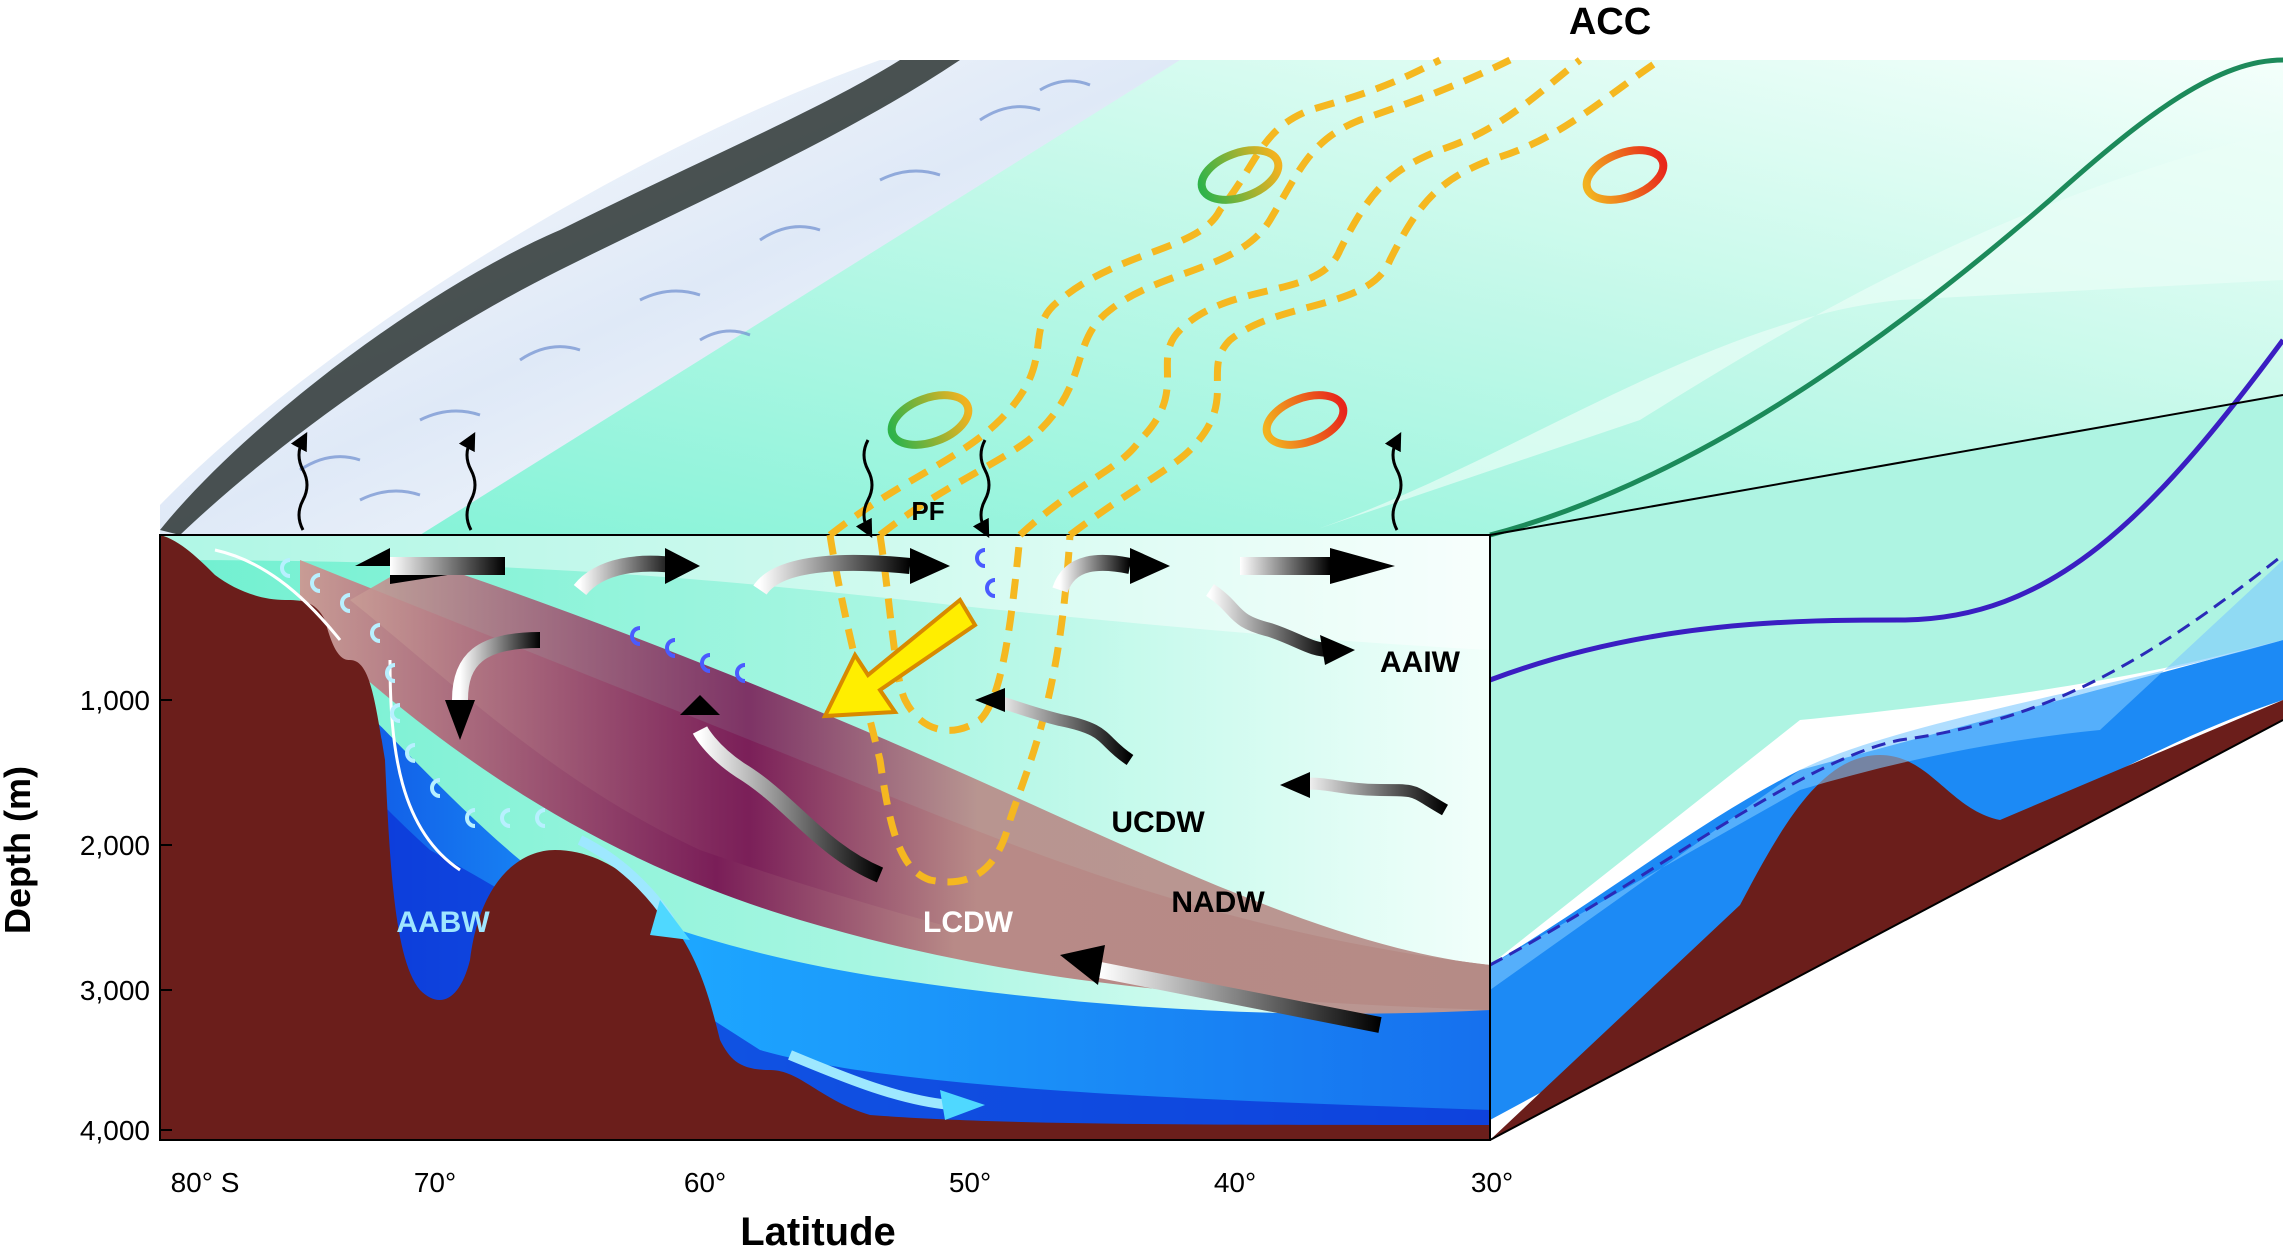 This screenshot has height=1255, width=2283. What do you see at coordinates (970, 1182) in the screenshot?
I see `latitude-tick-50: 50°` at bounding box center [970, 1182].